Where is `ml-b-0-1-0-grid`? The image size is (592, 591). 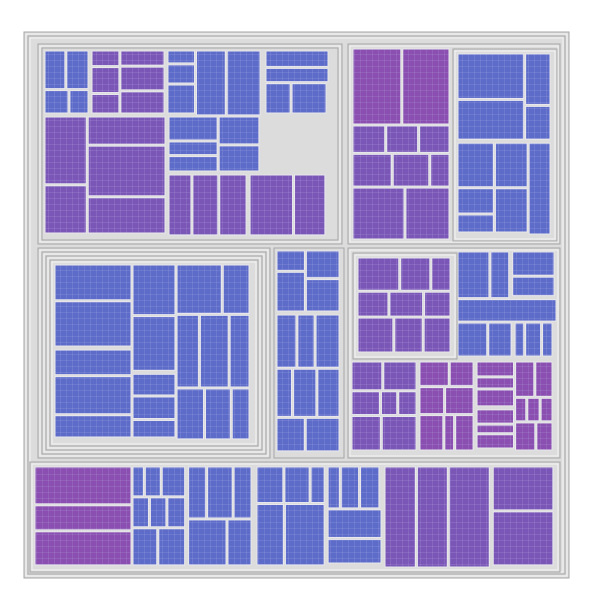
ml-b-0-1-0-grid is located at coordinates (322, 264).